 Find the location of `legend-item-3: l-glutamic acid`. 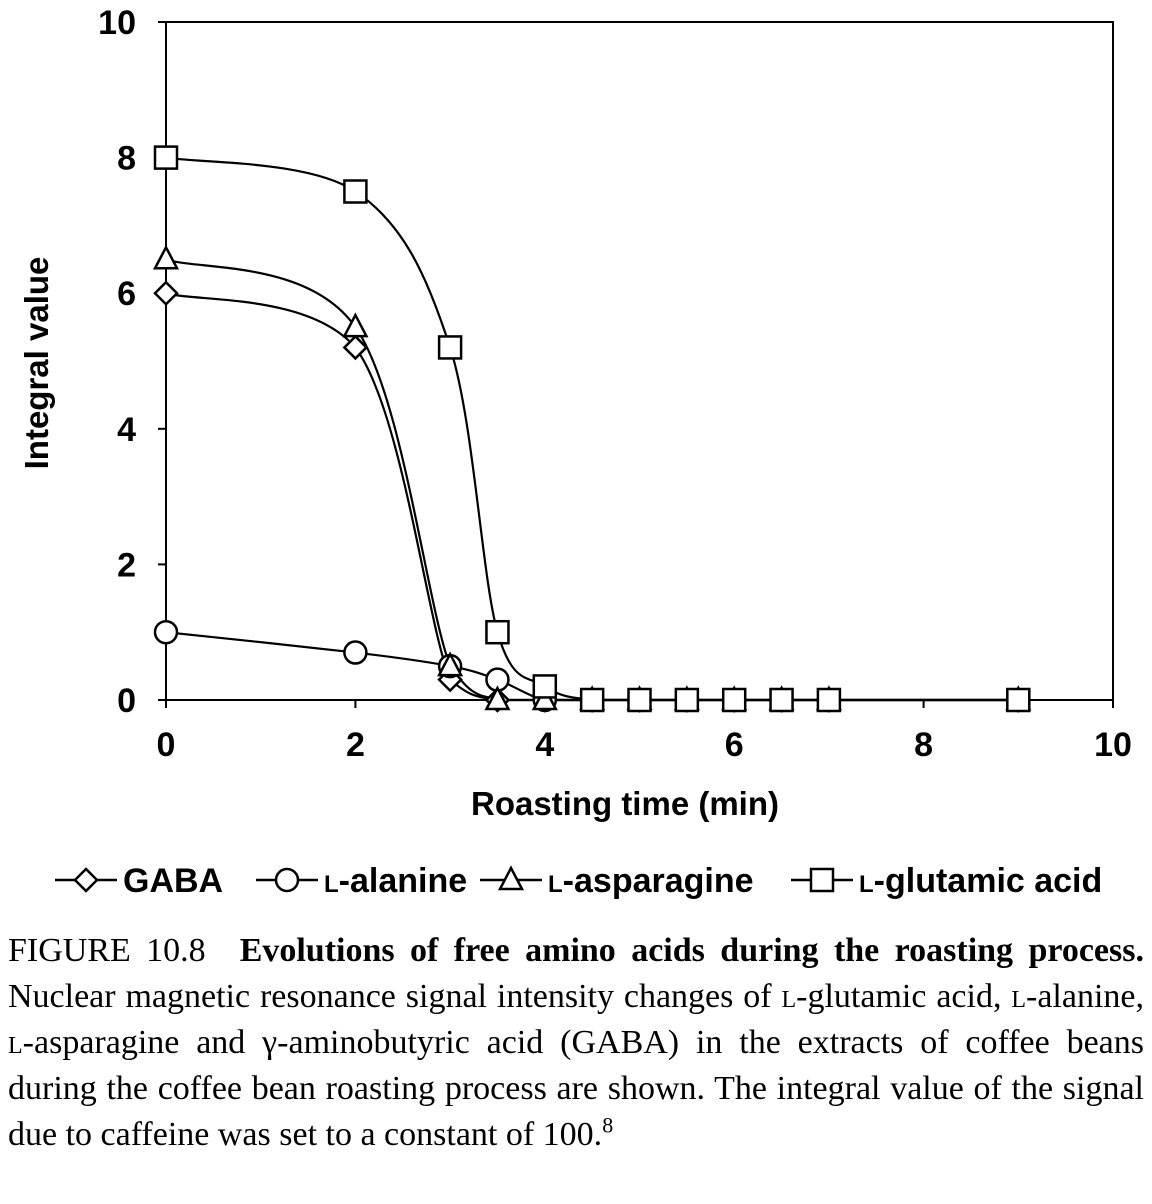

legend-item-3: l-glutamic acid is located at coordinates (946, 881).